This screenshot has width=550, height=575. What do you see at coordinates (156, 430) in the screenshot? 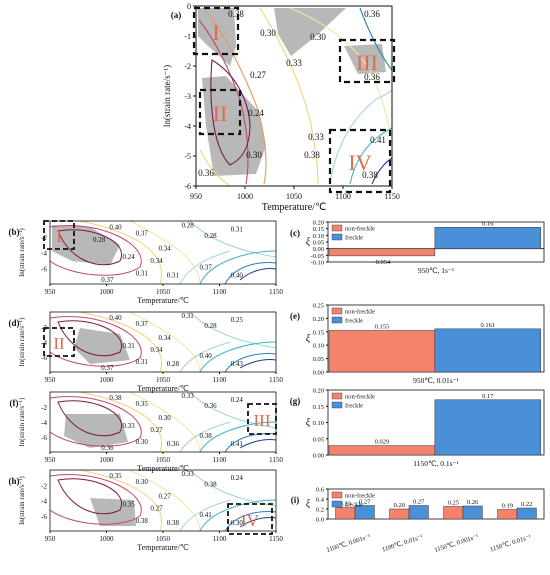
I see `contour-label: 0.27` at bounding box center [156, 430].